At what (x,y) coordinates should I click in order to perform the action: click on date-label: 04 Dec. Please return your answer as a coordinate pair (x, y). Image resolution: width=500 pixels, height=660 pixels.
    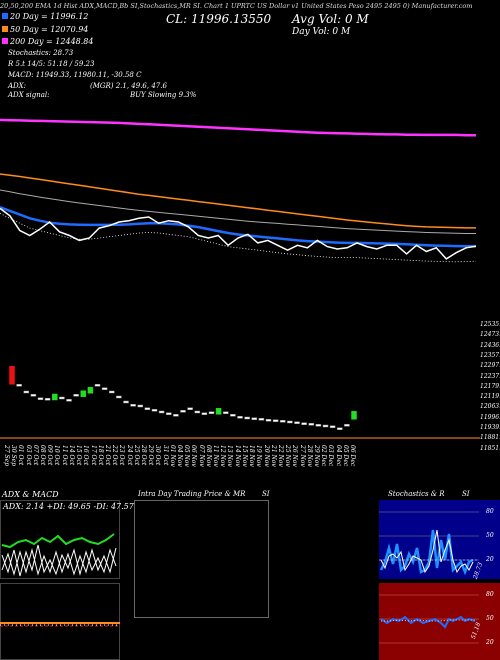
    Looking at the image, I should click on (338, 456).